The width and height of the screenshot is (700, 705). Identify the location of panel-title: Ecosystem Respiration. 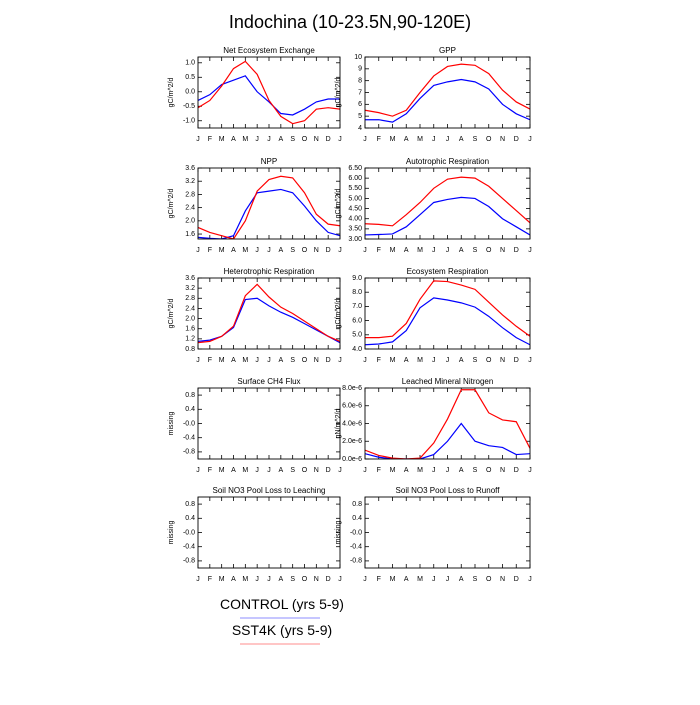
(448, 271).